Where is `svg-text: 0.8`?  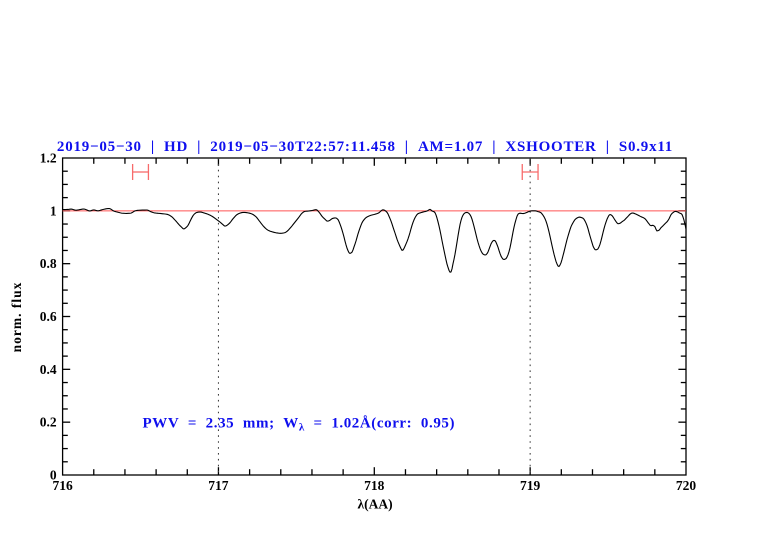 svg-text: 0.8 is located at coordinates (48, 263).